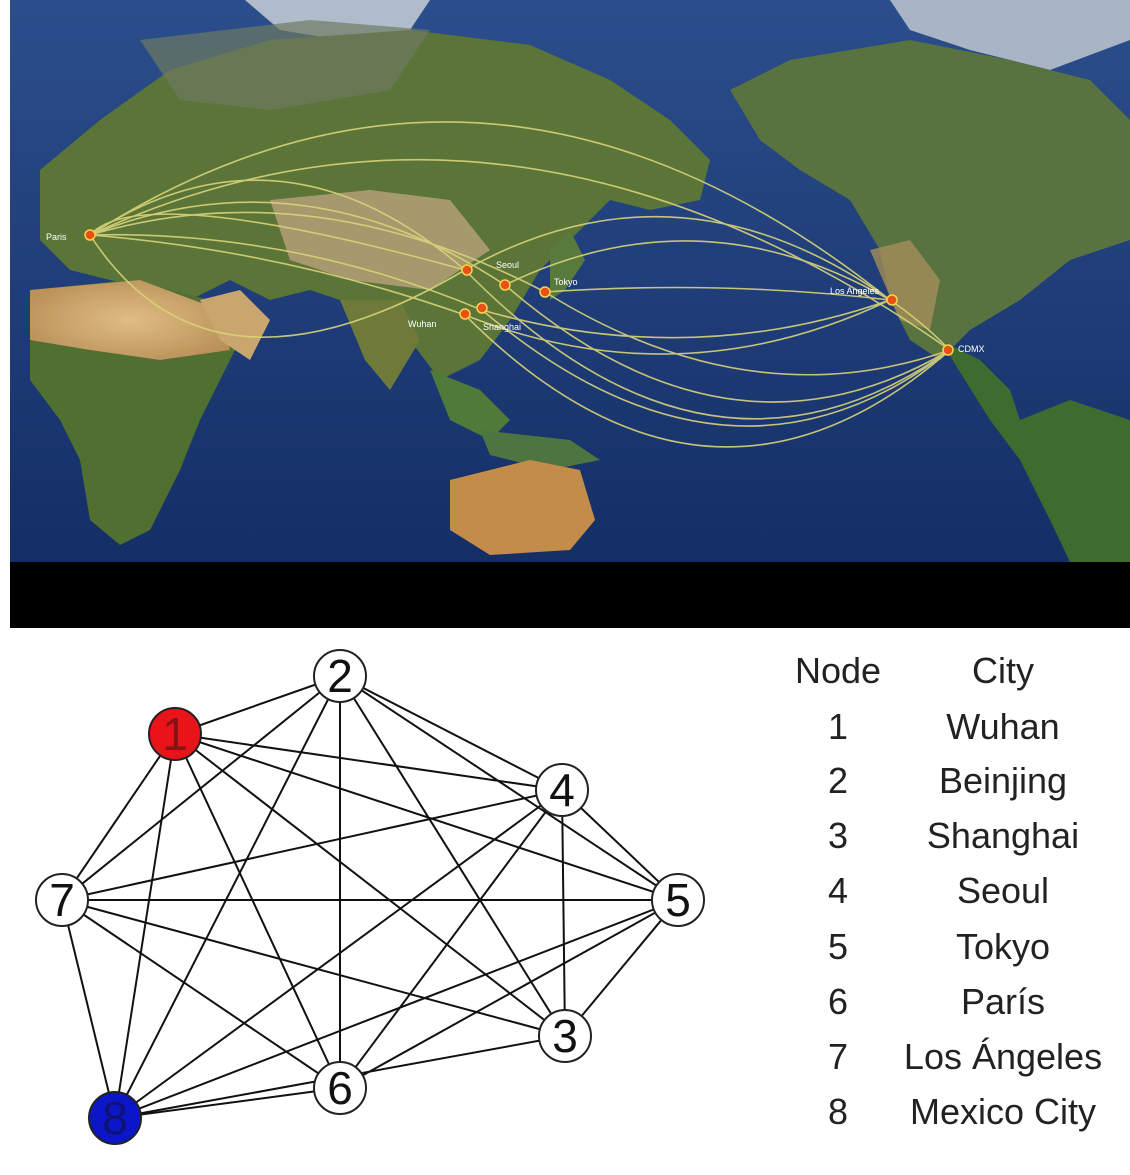 This screenshot has width=1130, height=1175. Describe the element at coordinates (905, 285) in the screenshot. I see `western-usa` at that location.